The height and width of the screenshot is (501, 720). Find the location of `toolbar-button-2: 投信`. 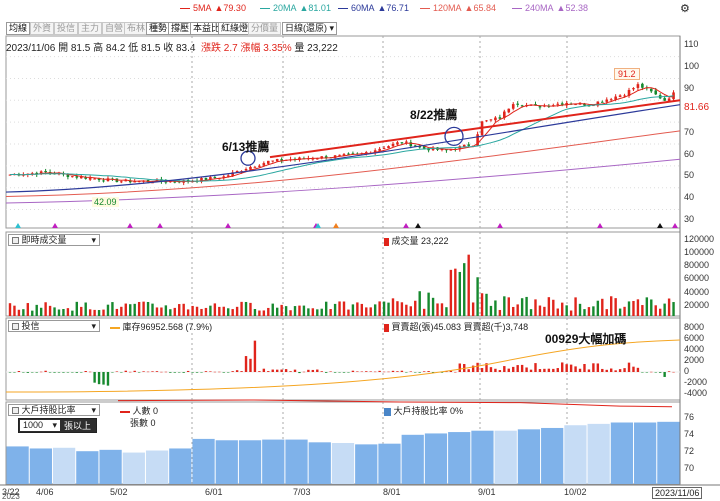

toolbar-button-2: 投信 is located at coordinates (66, 28).